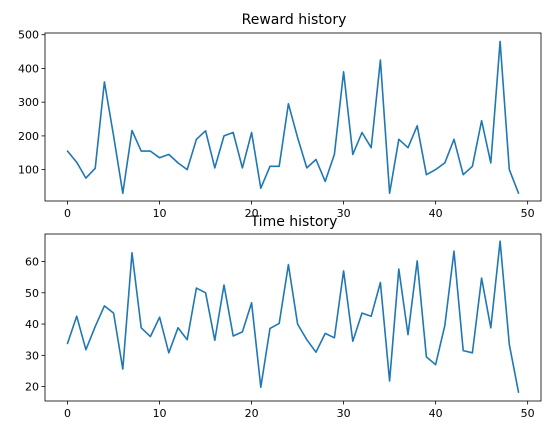  I want to click on y-tick-label: 300, so click(28, 102).